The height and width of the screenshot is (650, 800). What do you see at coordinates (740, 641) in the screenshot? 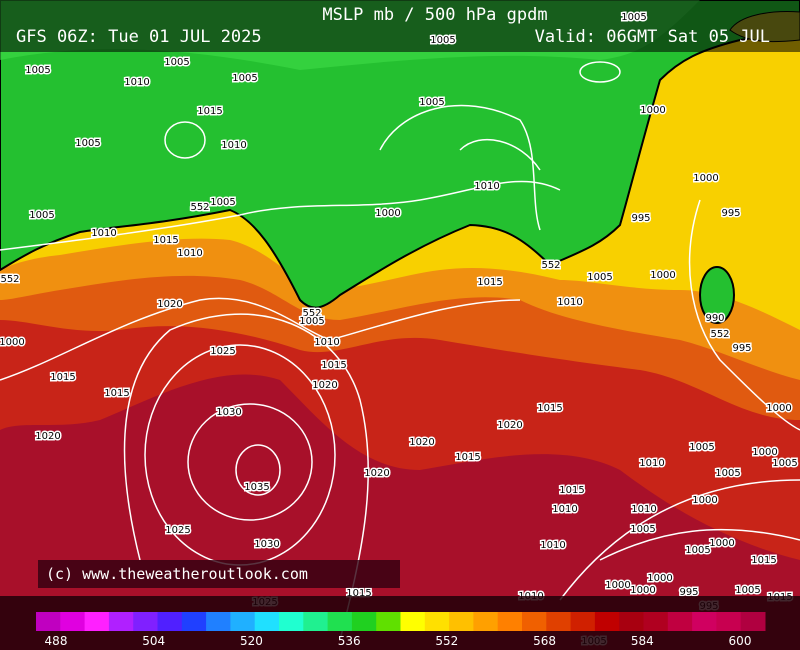
I see `colorbar-tick-label: 600` at bounding box center [740, 641].